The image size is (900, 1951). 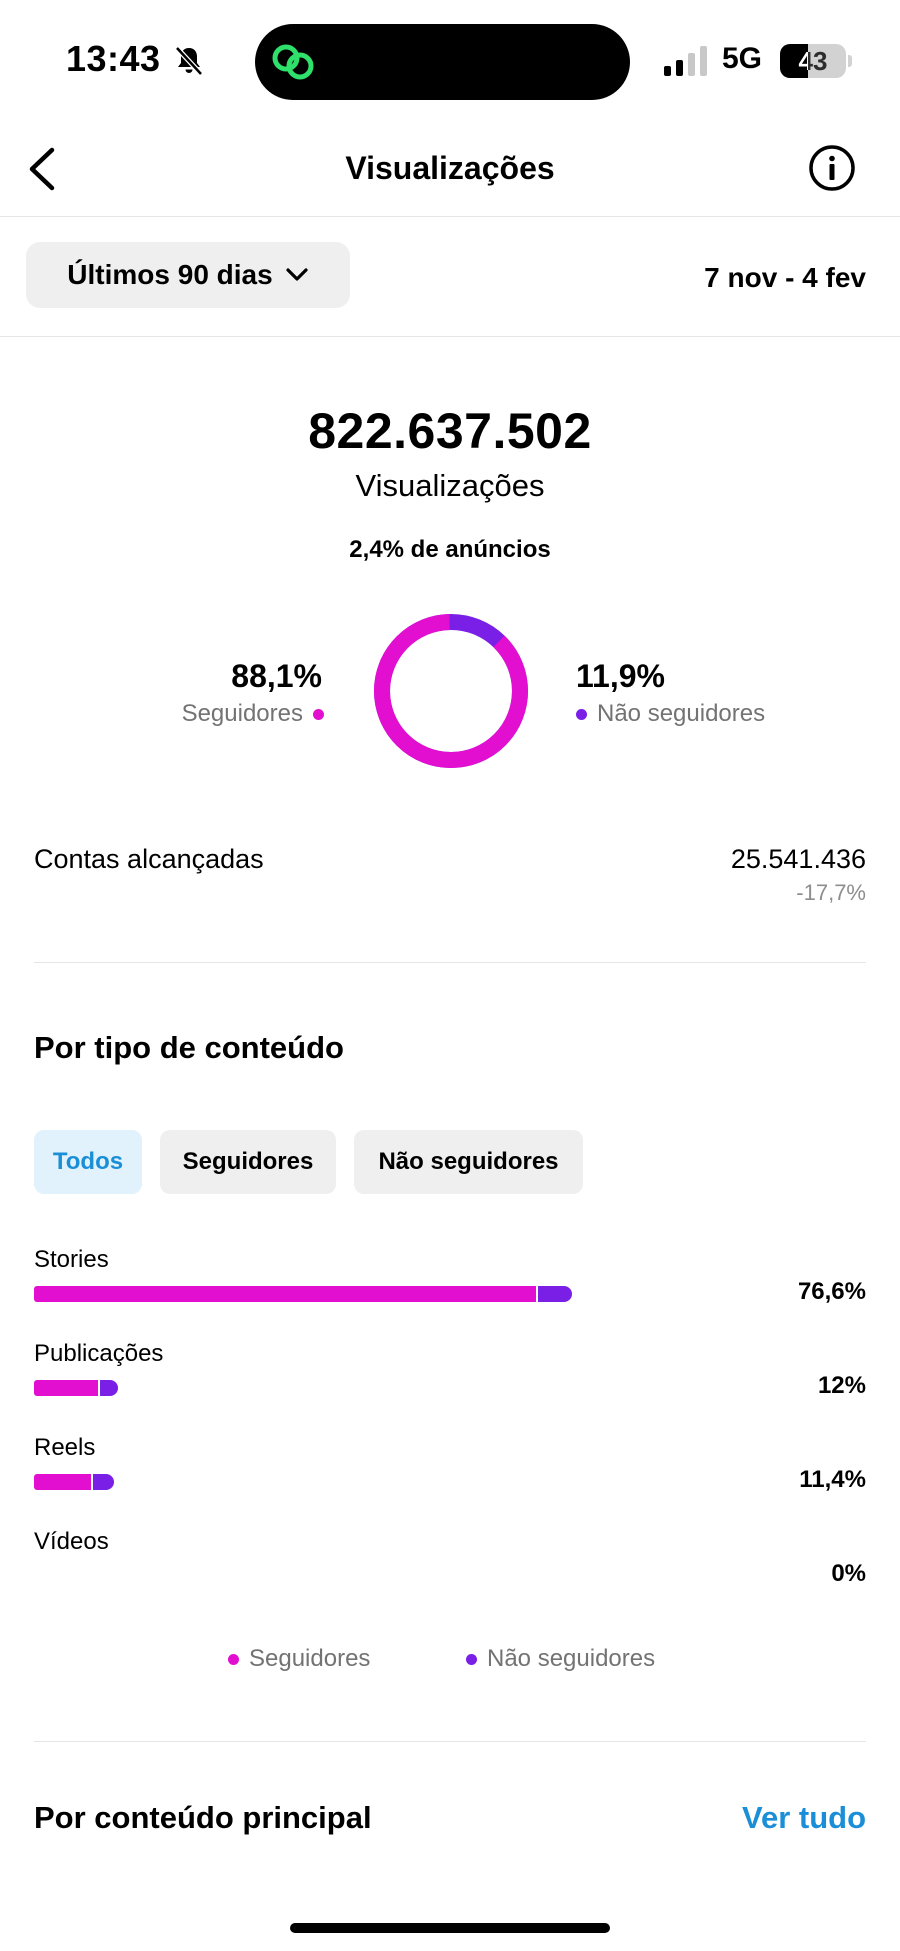 What do you see at coordinates (450, 216) in the screenshot?
I see `header-divider` at bounding box center [450, 216].